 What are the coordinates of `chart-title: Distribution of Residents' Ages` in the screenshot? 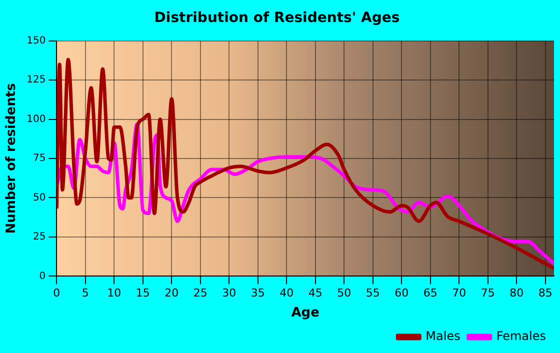 It's located at (277, 18).